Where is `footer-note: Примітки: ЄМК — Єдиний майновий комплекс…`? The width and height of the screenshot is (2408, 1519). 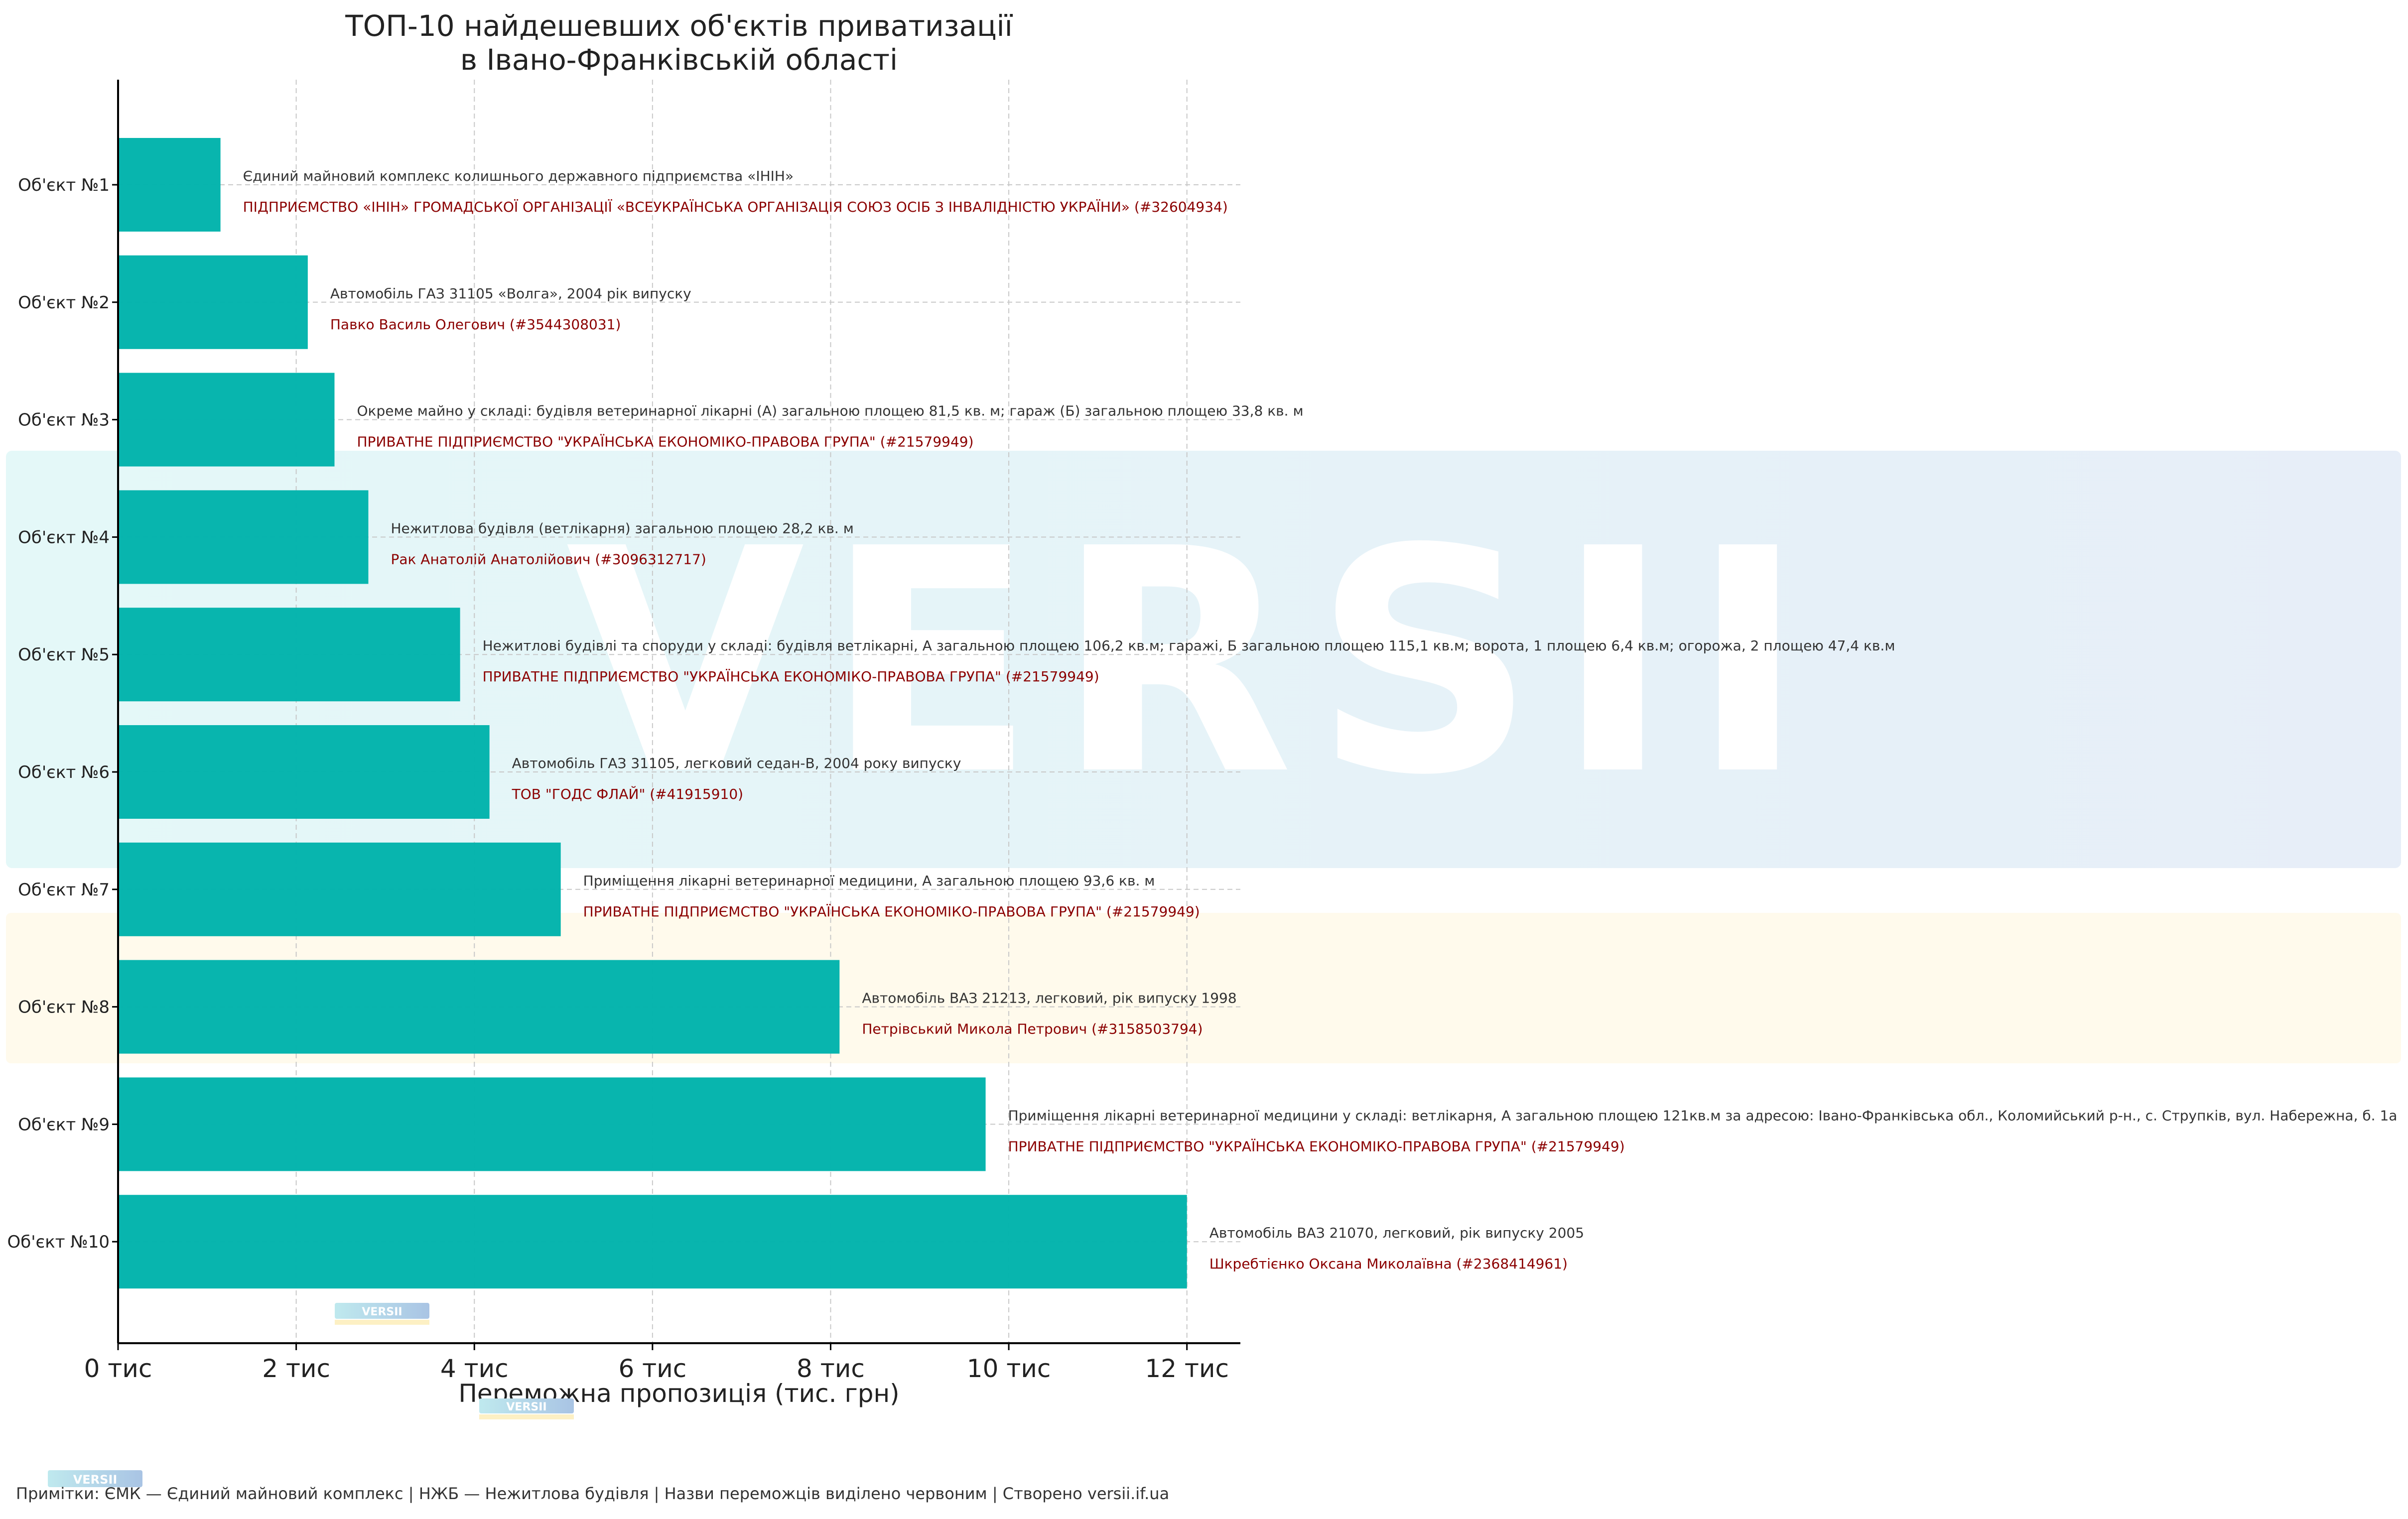 footer-note: Примітки: ЄМК — Єдиний майновий комплекс… is located at coordinates (592, 1493).